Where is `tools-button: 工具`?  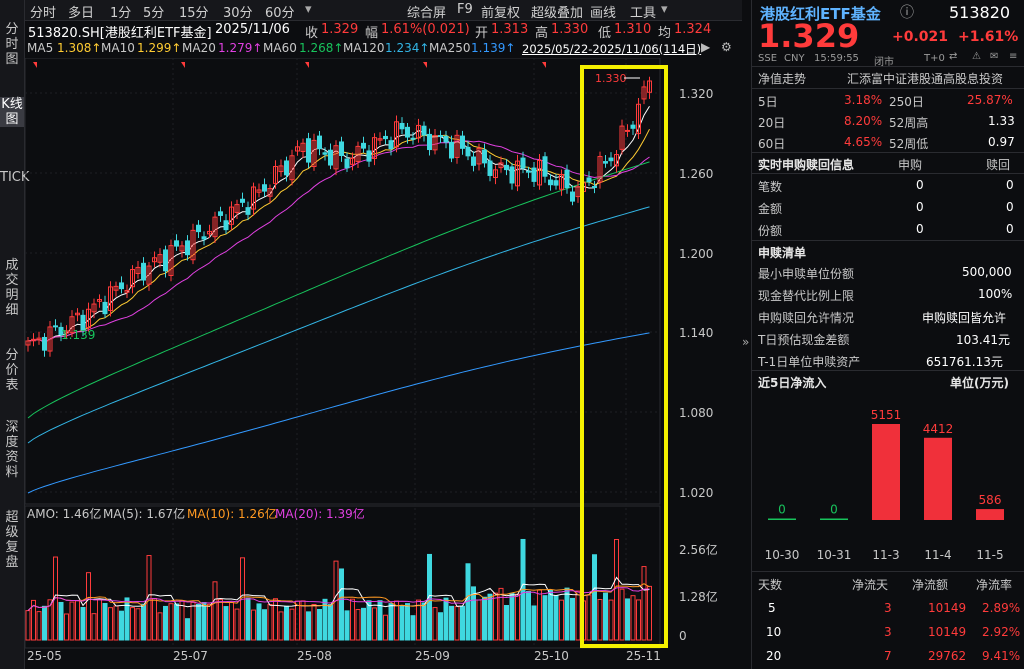 tools-button: 工具 is located at coordinates (643, 13).